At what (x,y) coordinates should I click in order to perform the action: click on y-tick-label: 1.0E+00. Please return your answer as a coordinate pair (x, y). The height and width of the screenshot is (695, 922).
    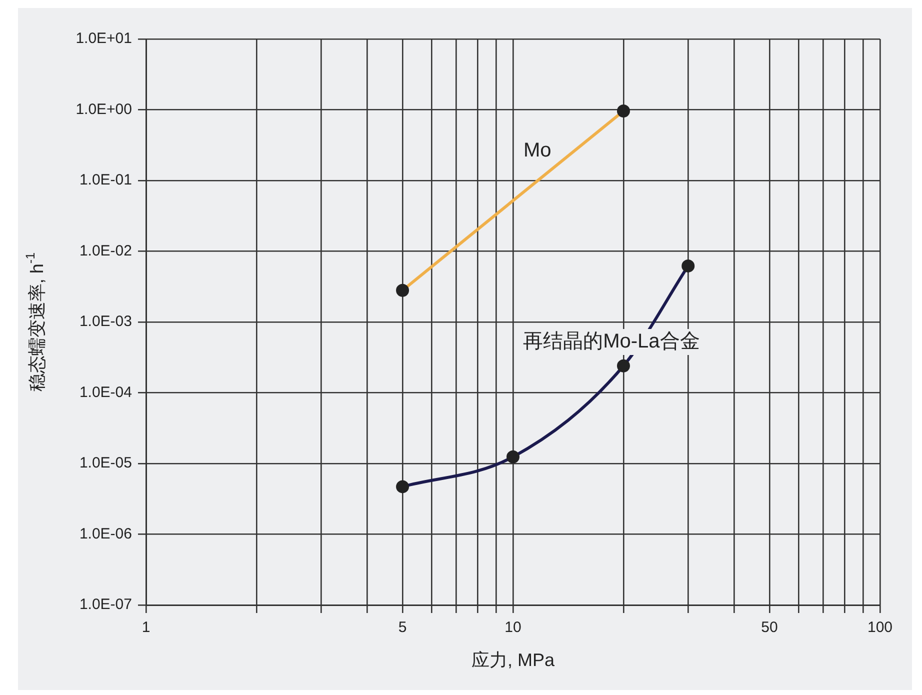
    Looking at the image, I should click on (104, 109).